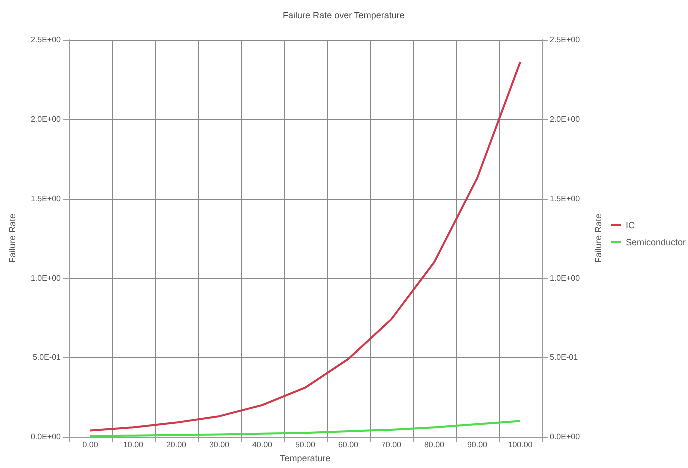 This screenshot has width=688, height=468. I want to click on y2-tick-label: 0.0E+00, so click(565, 437).